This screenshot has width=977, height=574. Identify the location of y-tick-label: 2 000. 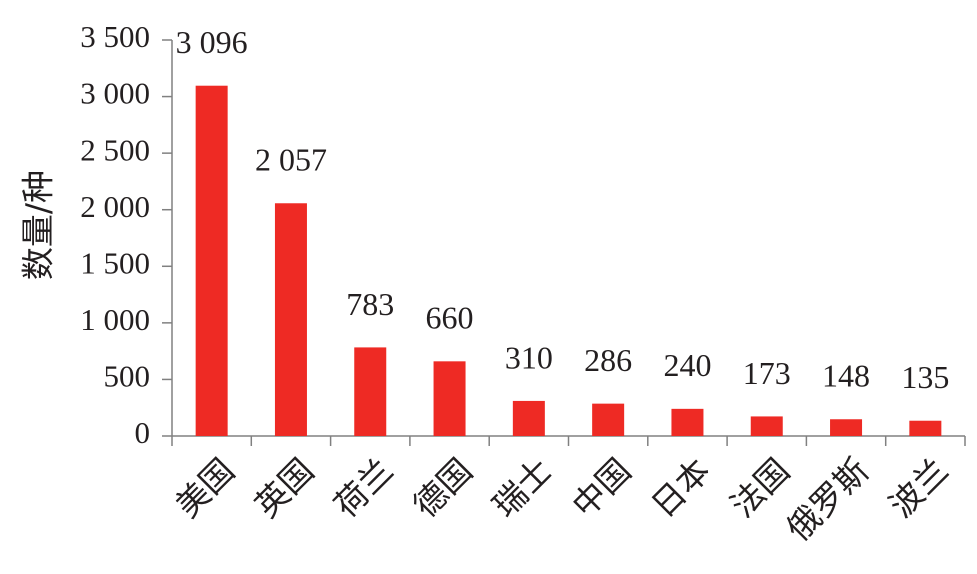
(115, 206).